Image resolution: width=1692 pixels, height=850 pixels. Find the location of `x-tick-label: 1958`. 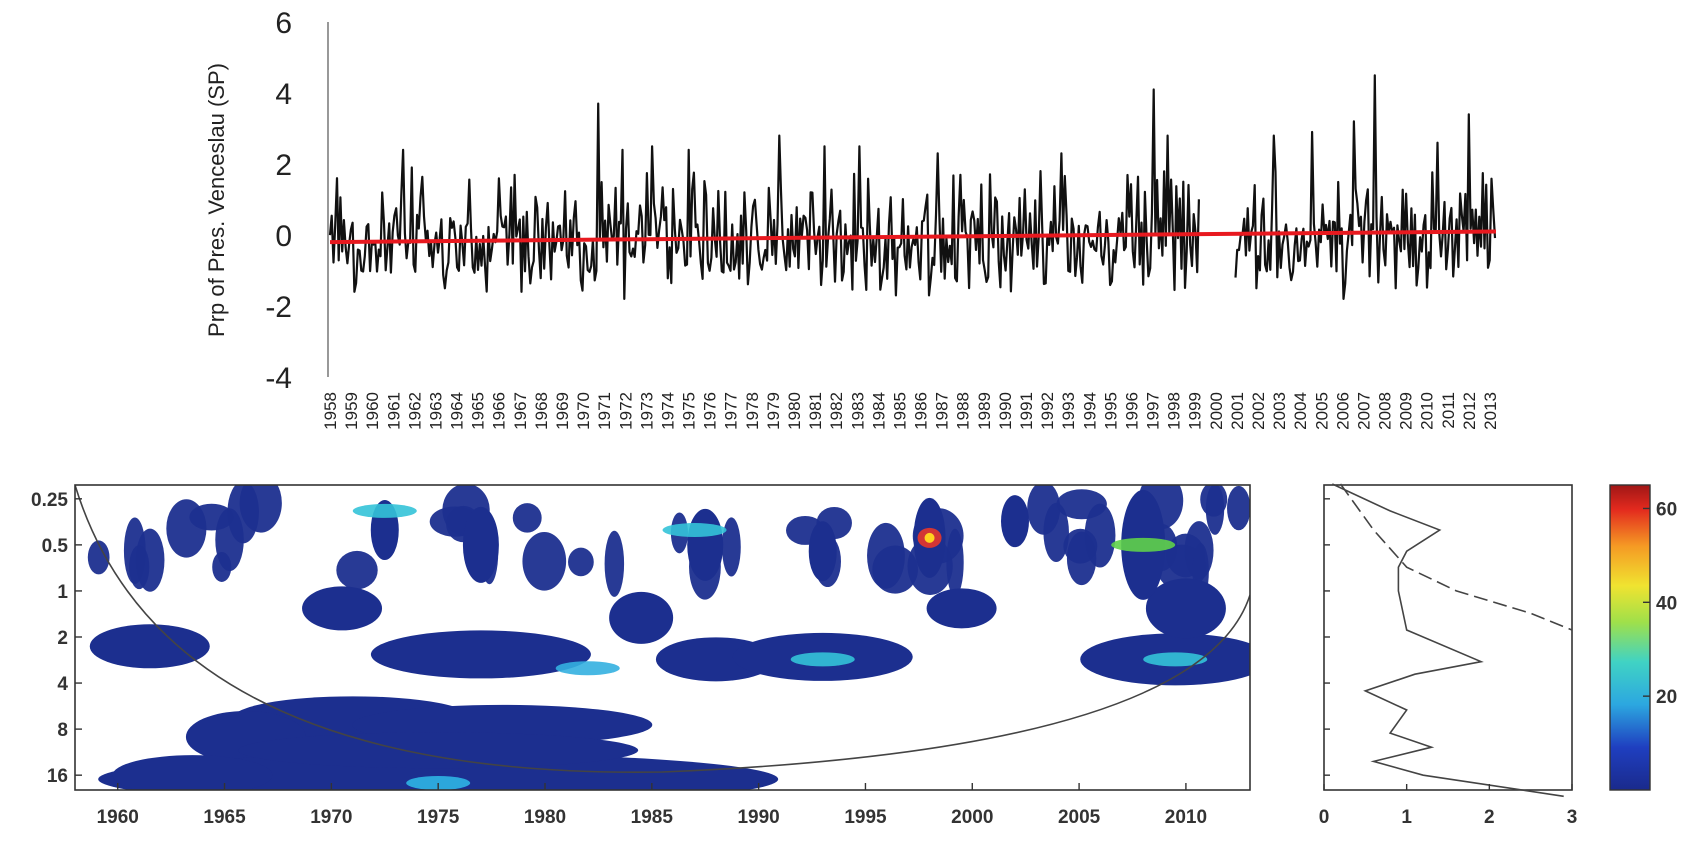

x-tick-label: 1958 is located at coordinates (330, 411).